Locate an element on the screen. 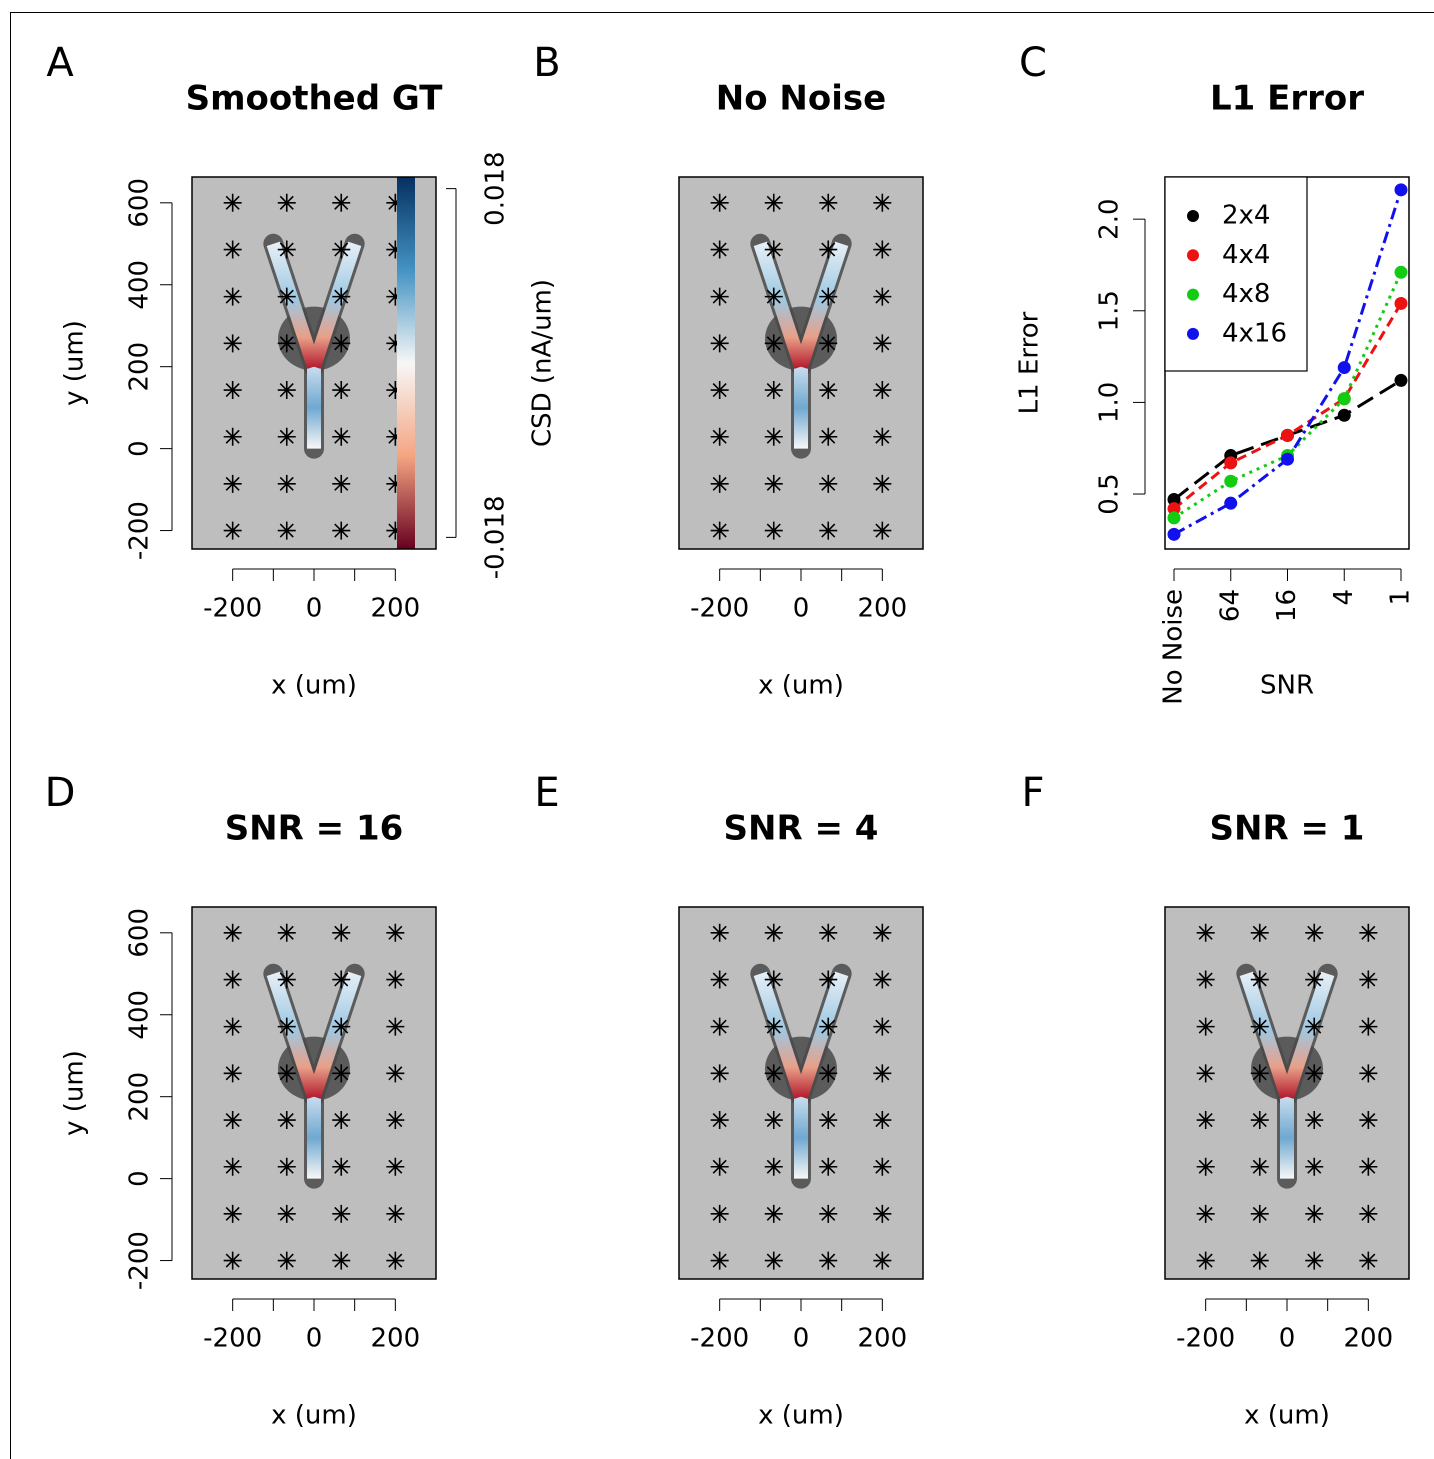 The height and width of the screenshot is (1459, 1434). y-tick-label: 1.0 is located at coordinates (1110, 402).